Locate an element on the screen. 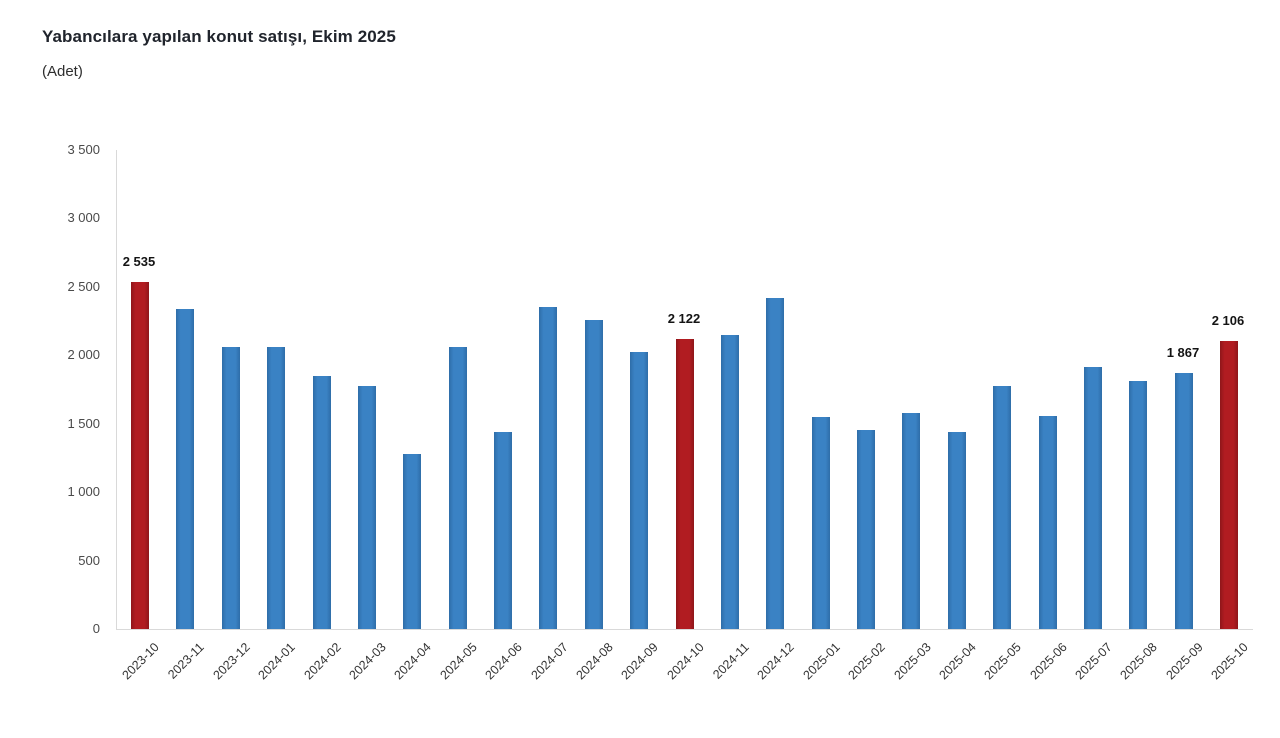  y-tick-label: 500 is located at coordinates (89, 560).